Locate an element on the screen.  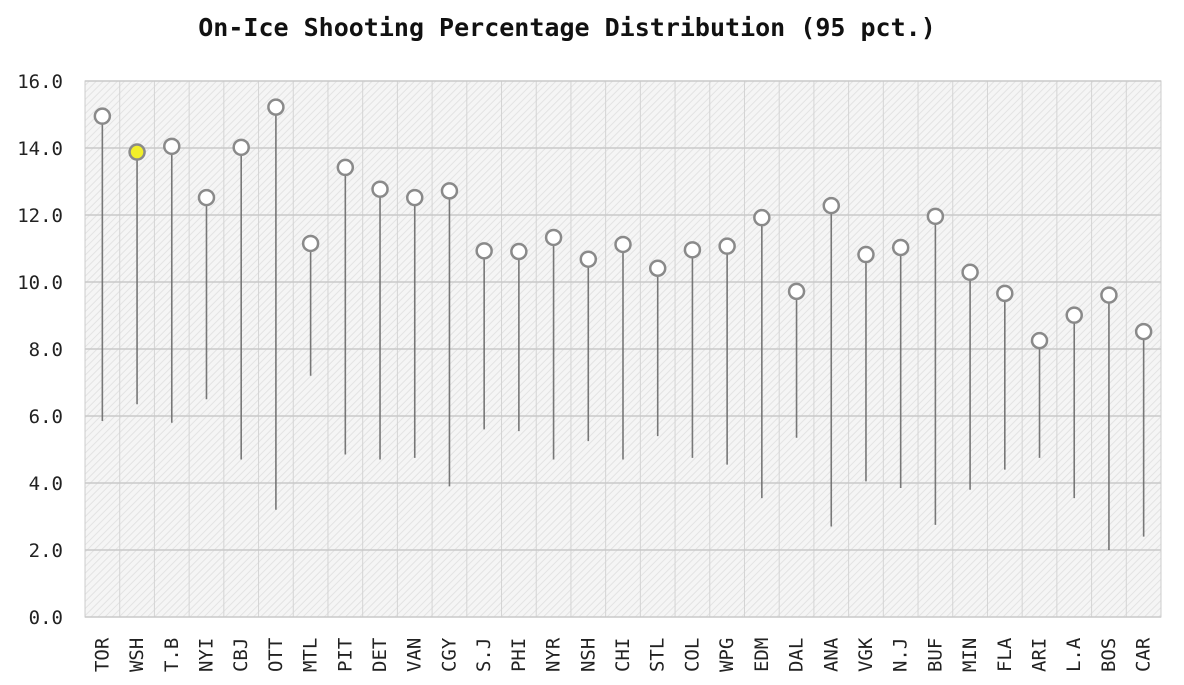
x-tick-label: MIN is located at coordinates (970, 655).